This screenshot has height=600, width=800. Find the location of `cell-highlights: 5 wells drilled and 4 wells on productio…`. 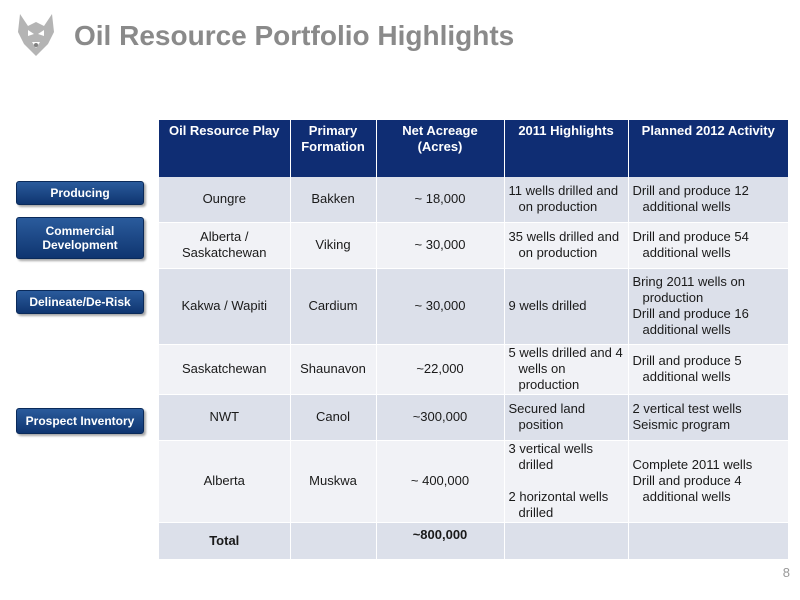

cell-highlights: 5 wells drilled and 4 wells on productio… is located at coordinates (566, 369).